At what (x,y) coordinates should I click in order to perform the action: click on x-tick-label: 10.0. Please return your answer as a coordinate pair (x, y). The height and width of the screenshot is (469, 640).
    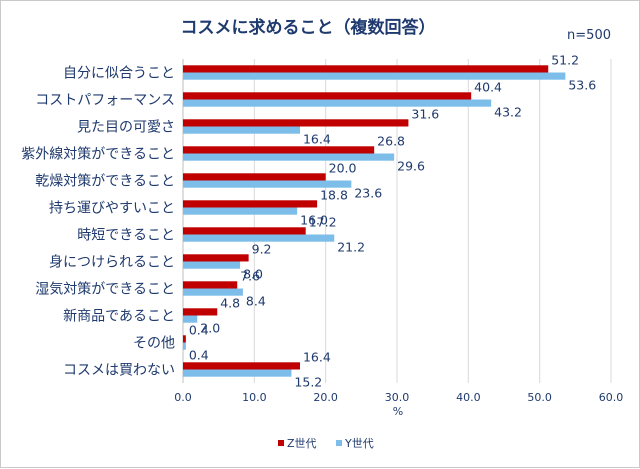
    Looking at the image, I should click on (254, 397).